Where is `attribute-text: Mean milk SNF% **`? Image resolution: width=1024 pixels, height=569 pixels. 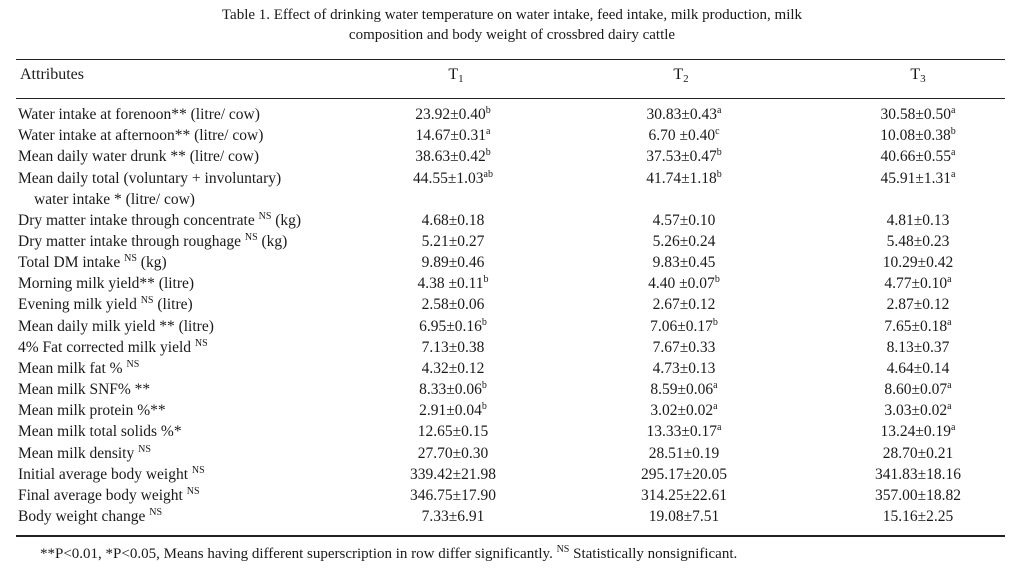
attribute-text: Mean milk SNF% ** is located at coordinates (84, 390).